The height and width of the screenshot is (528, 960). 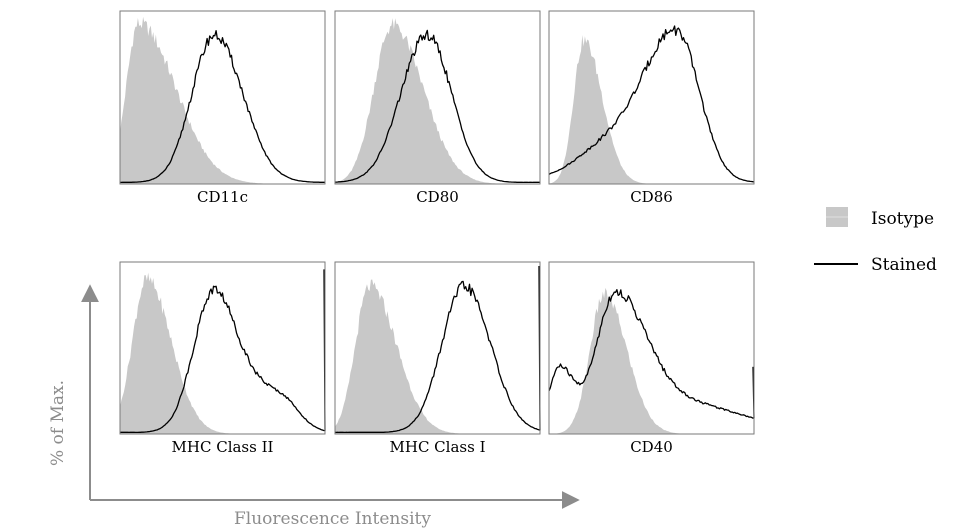 What do you see at coordinates (438, 447) in the screenshot?
I see `panel-label: MHC Class I` at bounding box center [438, 447].